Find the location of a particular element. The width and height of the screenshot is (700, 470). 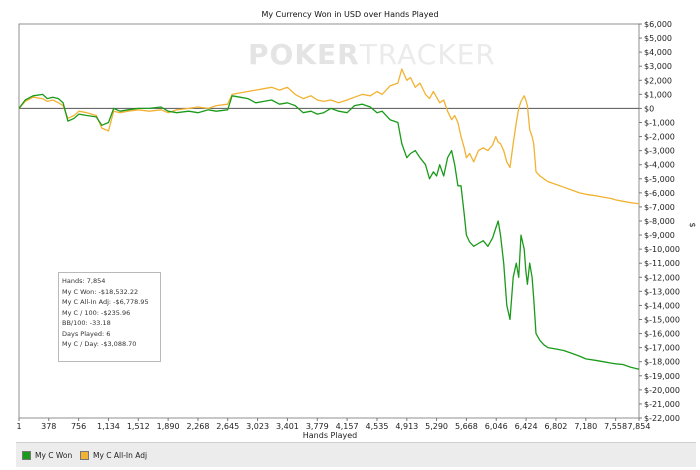

y-tick-label: $-12,000 is located at coordinates (662, 277).